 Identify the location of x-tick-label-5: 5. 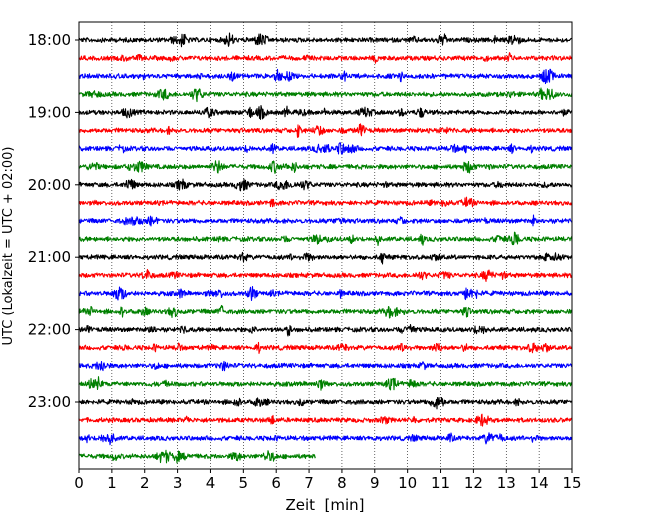
(244, 483).